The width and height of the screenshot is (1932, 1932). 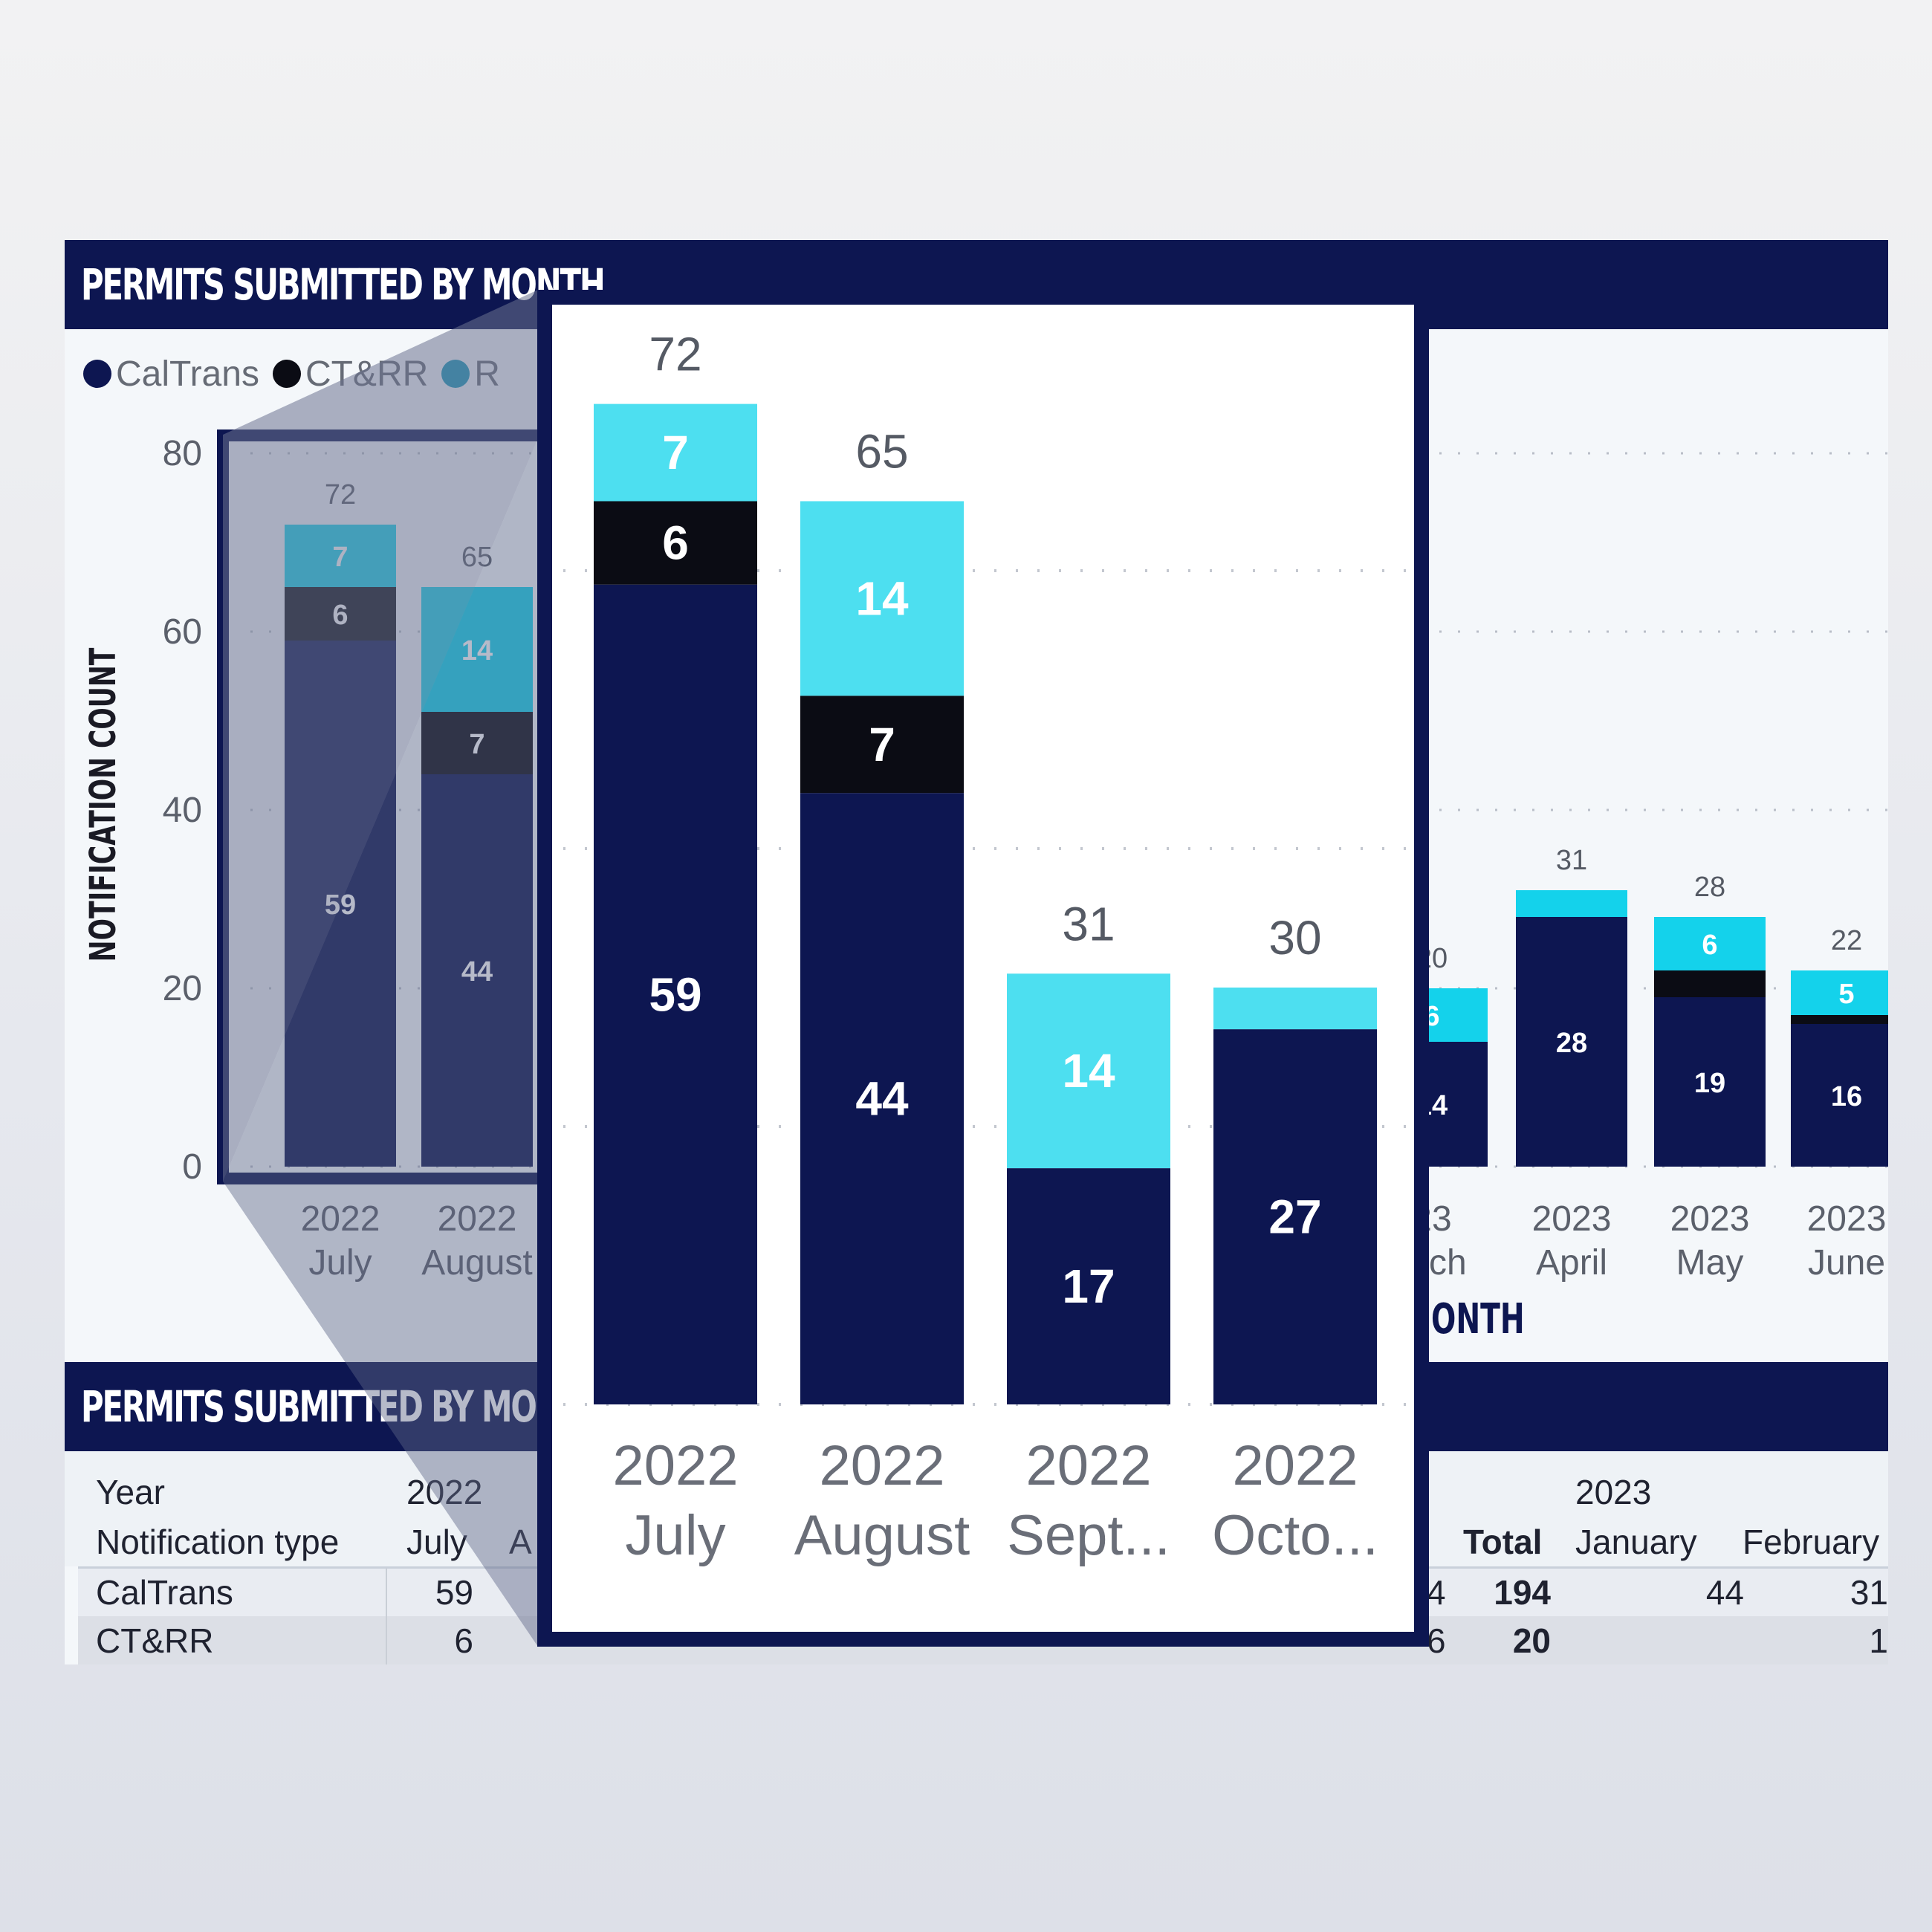 I want to click on bar-value-label: 6, so click(x=1709, y=945).